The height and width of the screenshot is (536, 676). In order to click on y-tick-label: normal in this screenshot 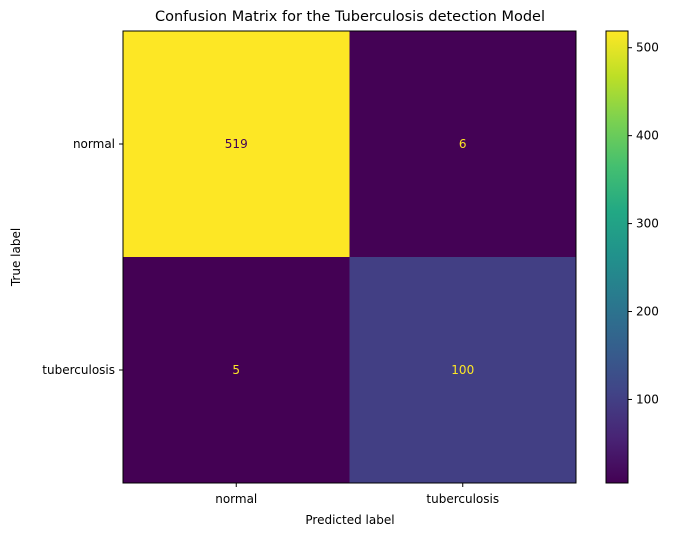, I will do `click(94, 144)`.